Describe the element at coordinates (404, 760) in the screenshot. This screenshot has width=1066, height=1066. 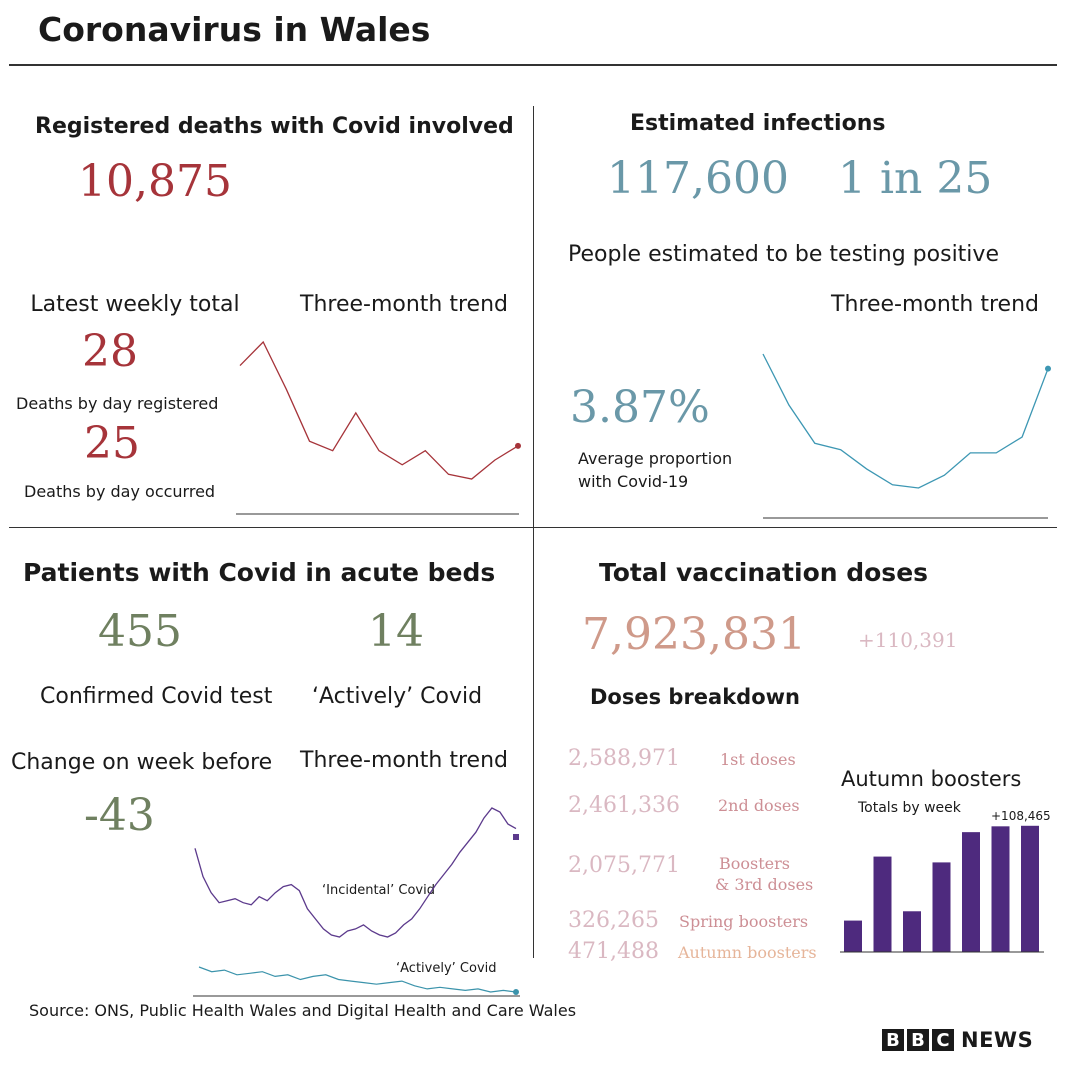
I see `patients-trend-label: Three-month trend` at that location.